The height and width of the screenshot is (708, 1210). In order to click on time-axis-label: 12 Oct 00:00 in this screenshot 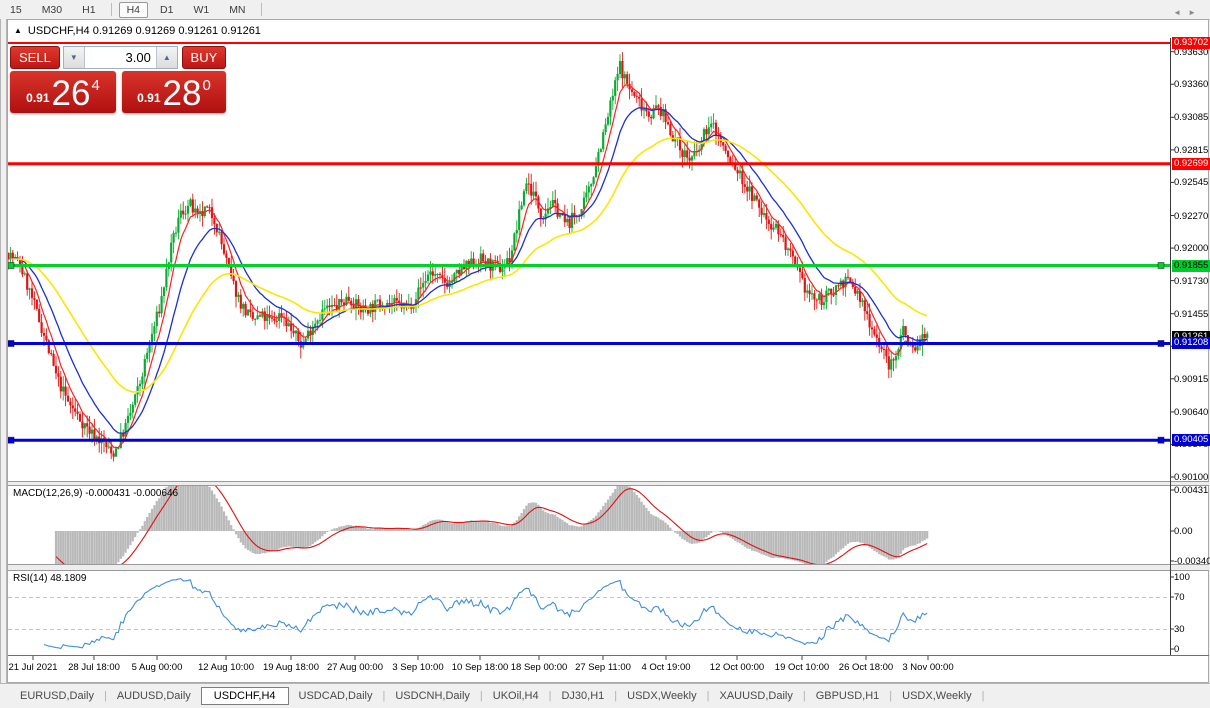, I will do `click(737, 667)`.